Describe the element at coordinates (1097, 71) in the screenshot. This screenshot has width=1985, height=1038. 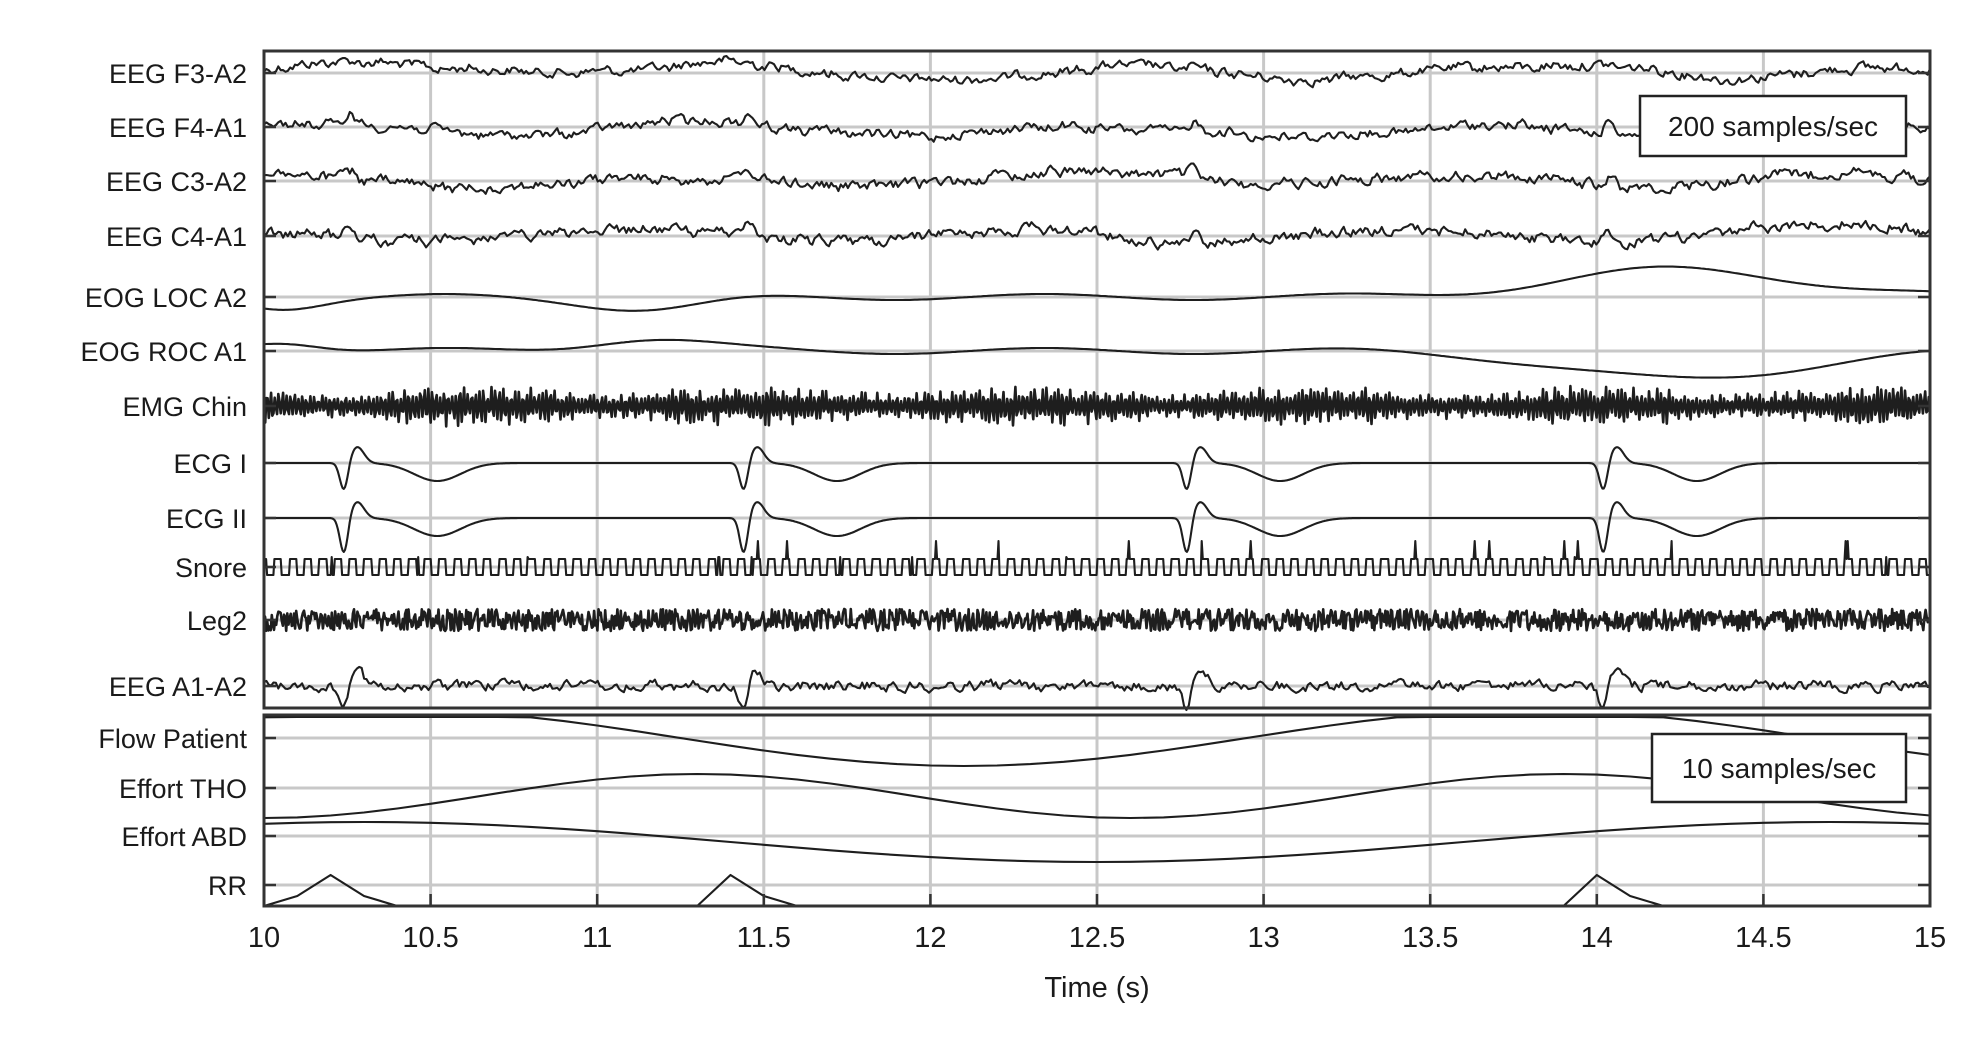
I see `trace-eeg-f3-a2` at that location.